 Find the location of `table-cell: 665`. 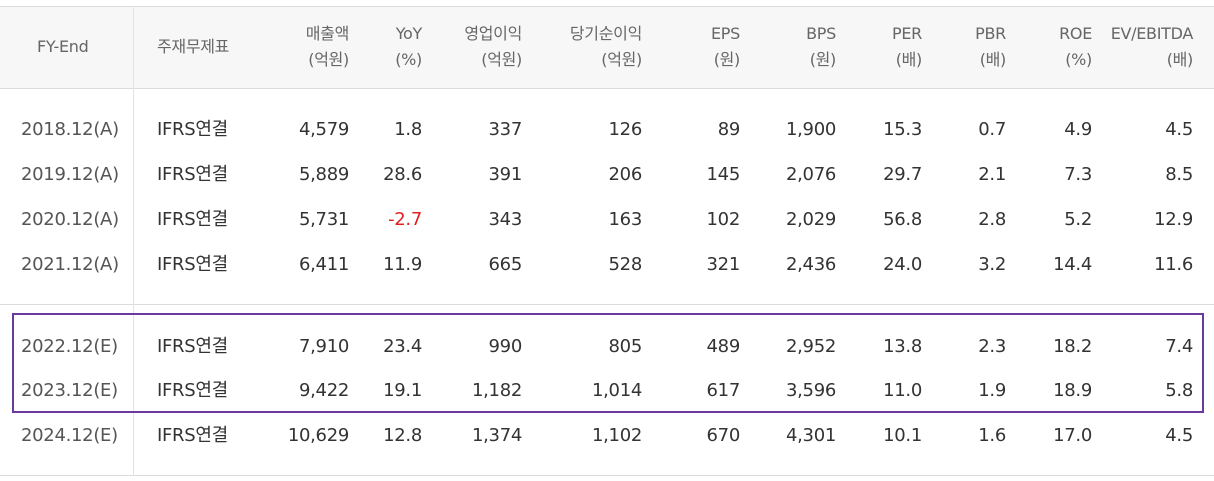

table-cell: 665 is located at coordinates (505, 264).